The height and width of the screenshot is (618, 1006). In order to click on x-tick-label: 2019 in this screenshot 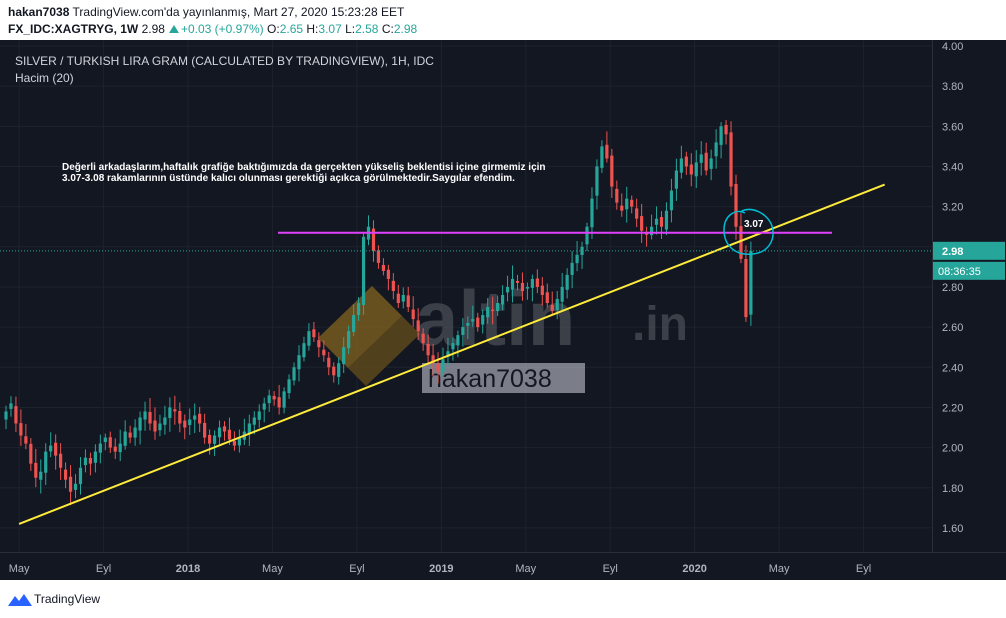, I will do `click(441, 569)`.